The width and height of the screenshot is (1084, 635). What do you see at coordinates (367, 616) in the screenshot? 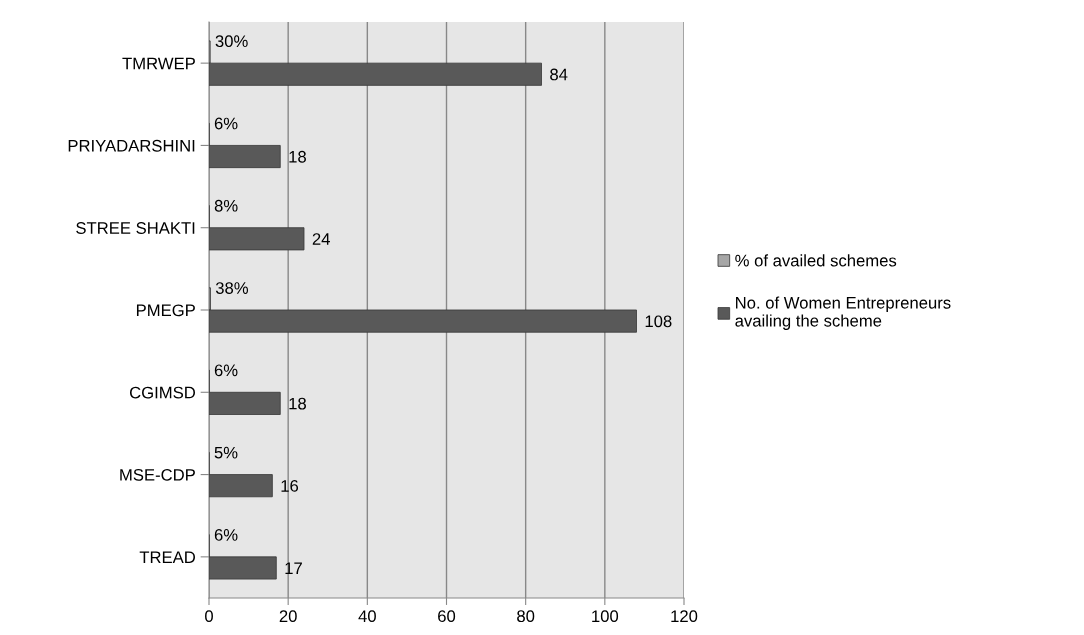
I see `x-tick-label: 40` at bounding box center [367, 616].